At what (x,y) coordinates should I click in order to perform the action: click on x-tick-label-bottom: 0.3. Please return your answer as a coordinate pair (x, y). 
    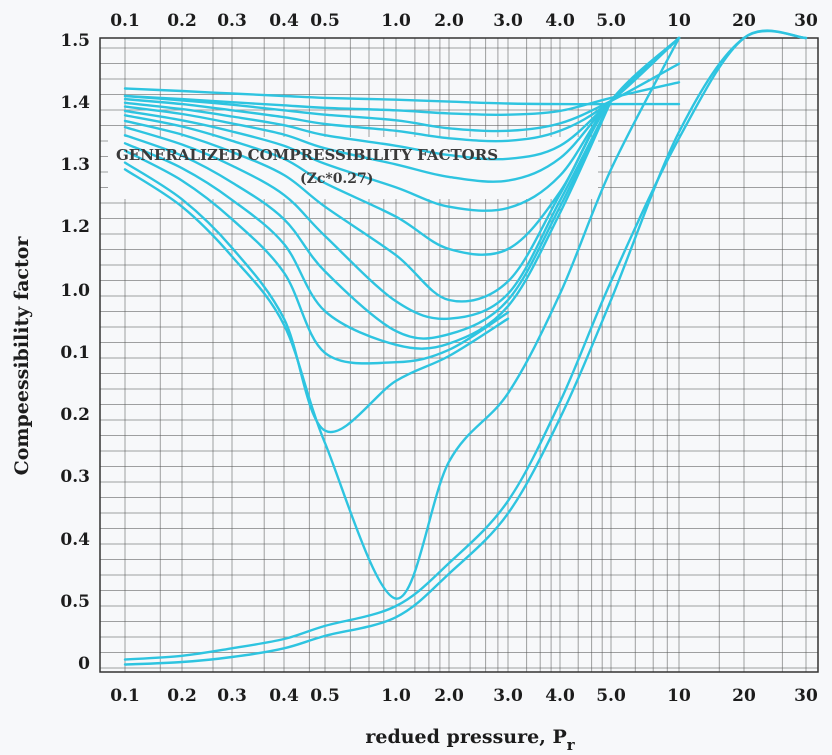
    Looking at the image, I should click on (232, 696).